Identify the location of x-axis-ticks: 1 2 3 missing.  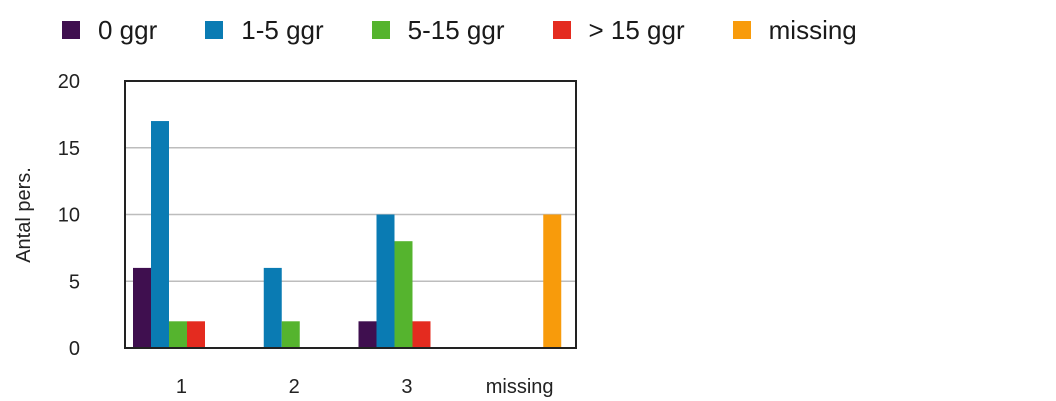
(365, 387).